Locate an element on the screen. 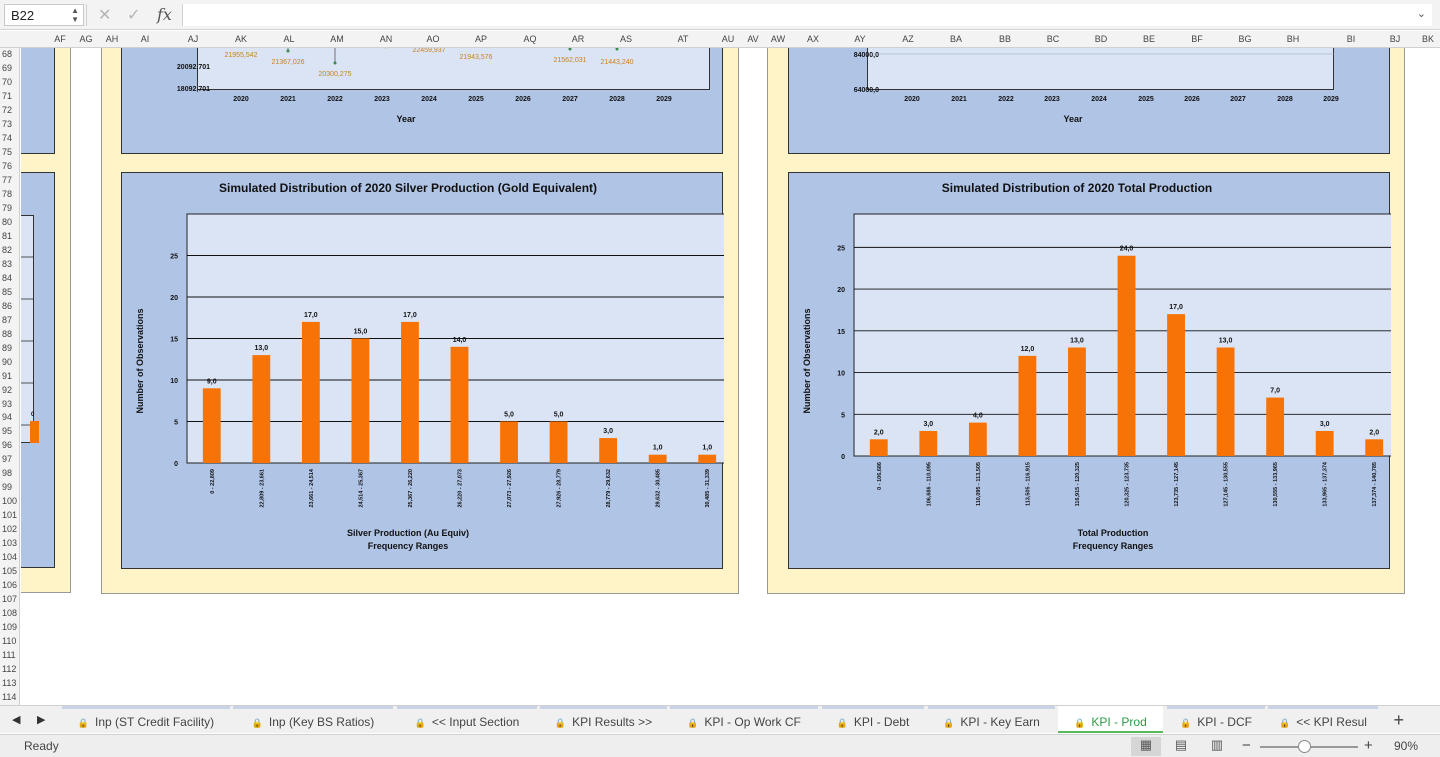 This screenshot has width=1440, height=757. normal-view-icon: ▦ is located at coordinates (1146, 746).